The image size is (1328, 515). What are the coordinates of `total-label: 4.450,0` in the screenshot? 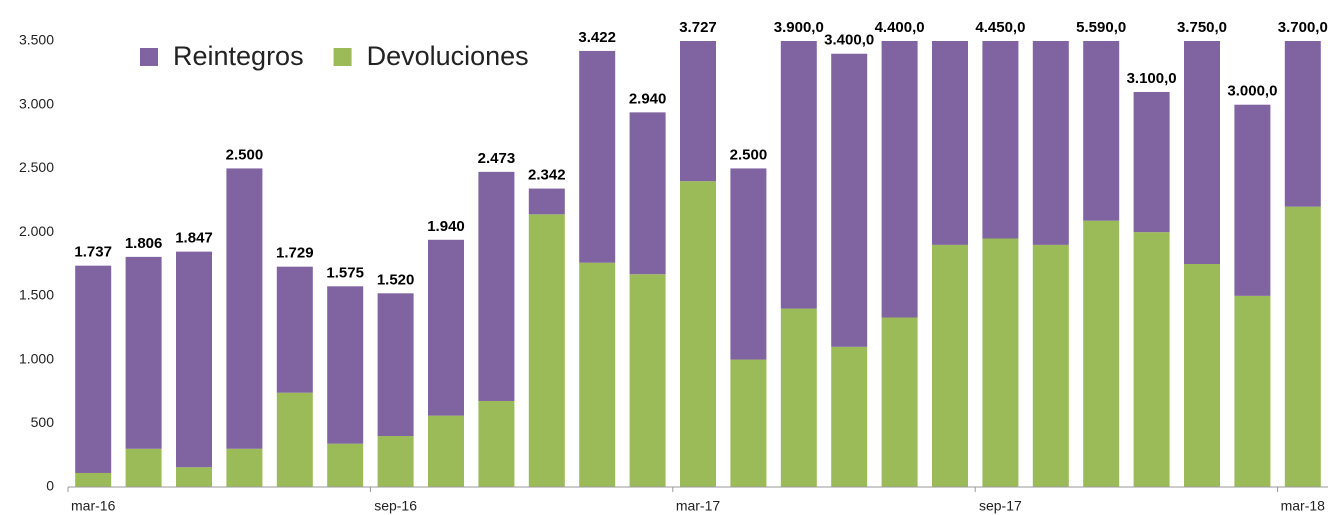 It's located at (1000, 27).